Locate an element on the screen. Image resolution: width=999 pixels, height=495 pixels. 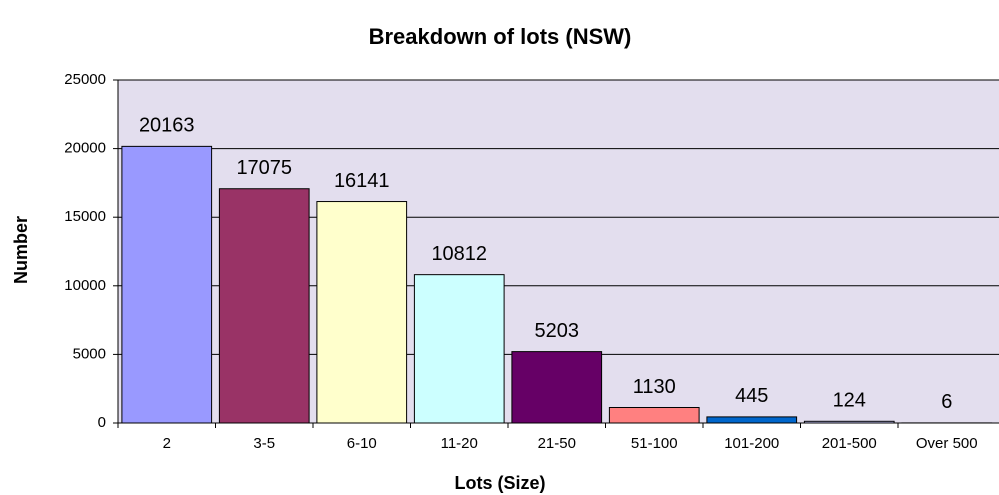
y-tick-label: 5000 is located at coordinates (89, 353).